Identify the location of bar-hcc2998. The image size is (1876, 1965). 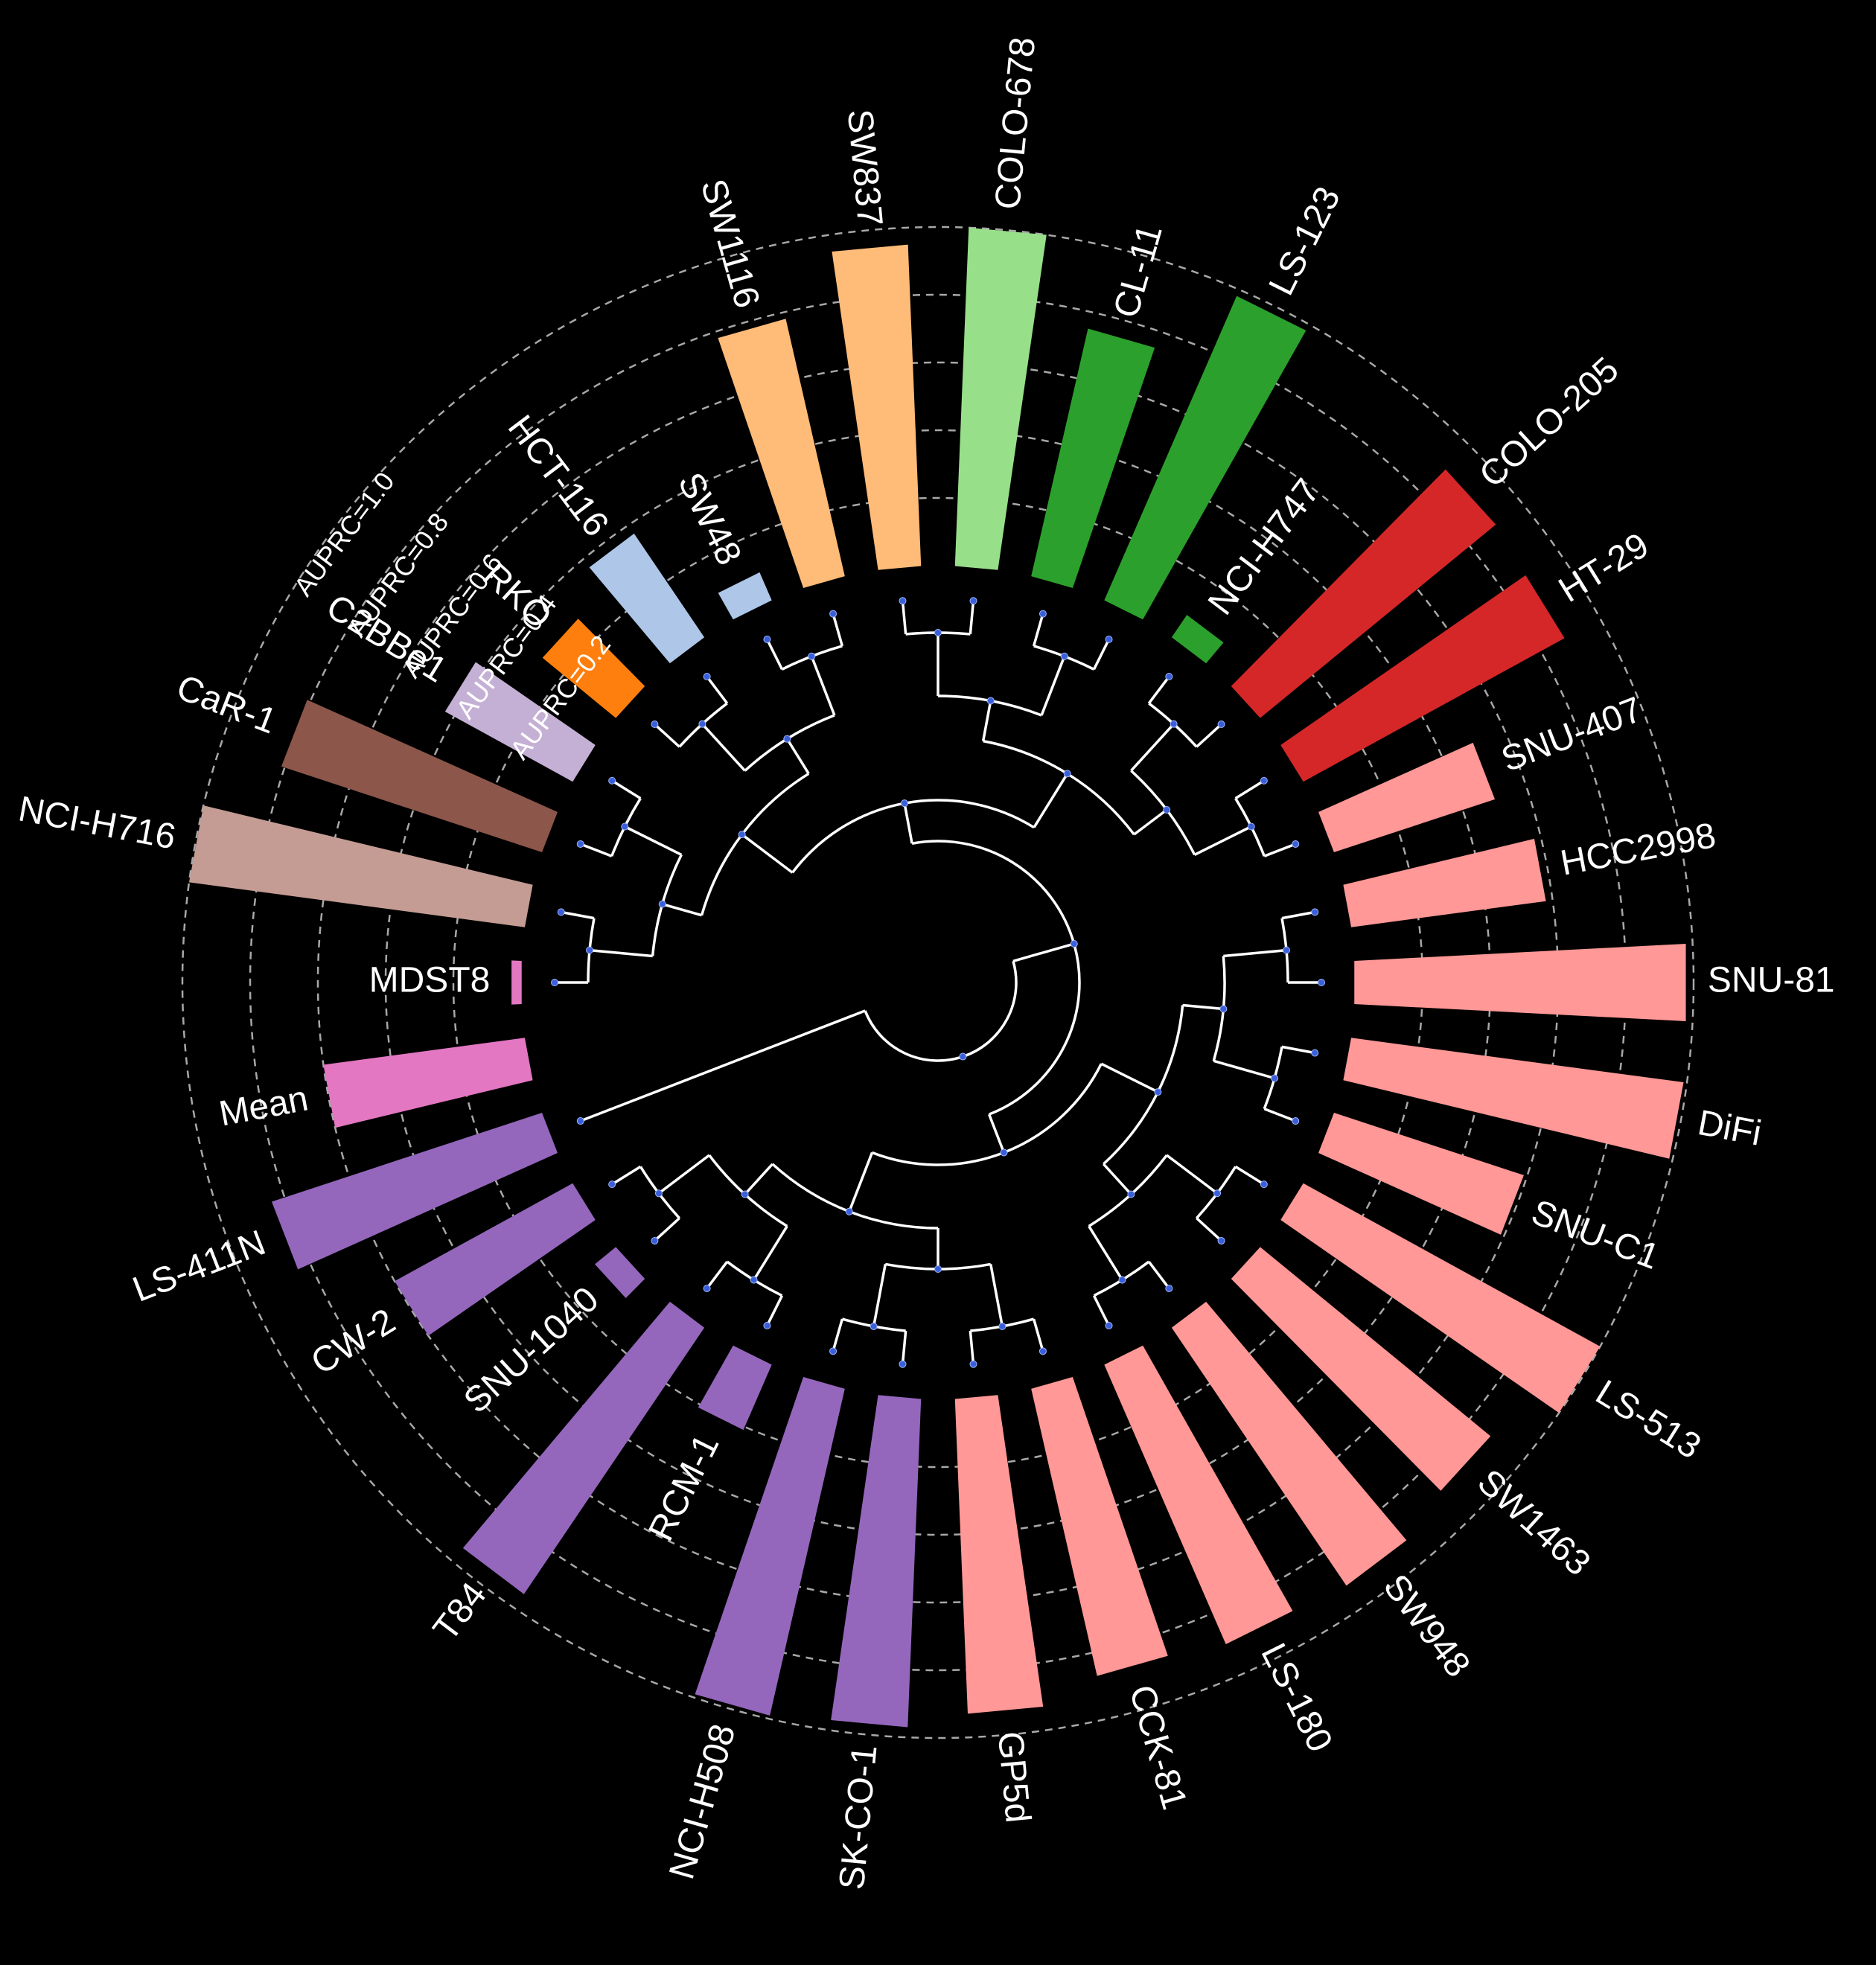
(1445, 882).